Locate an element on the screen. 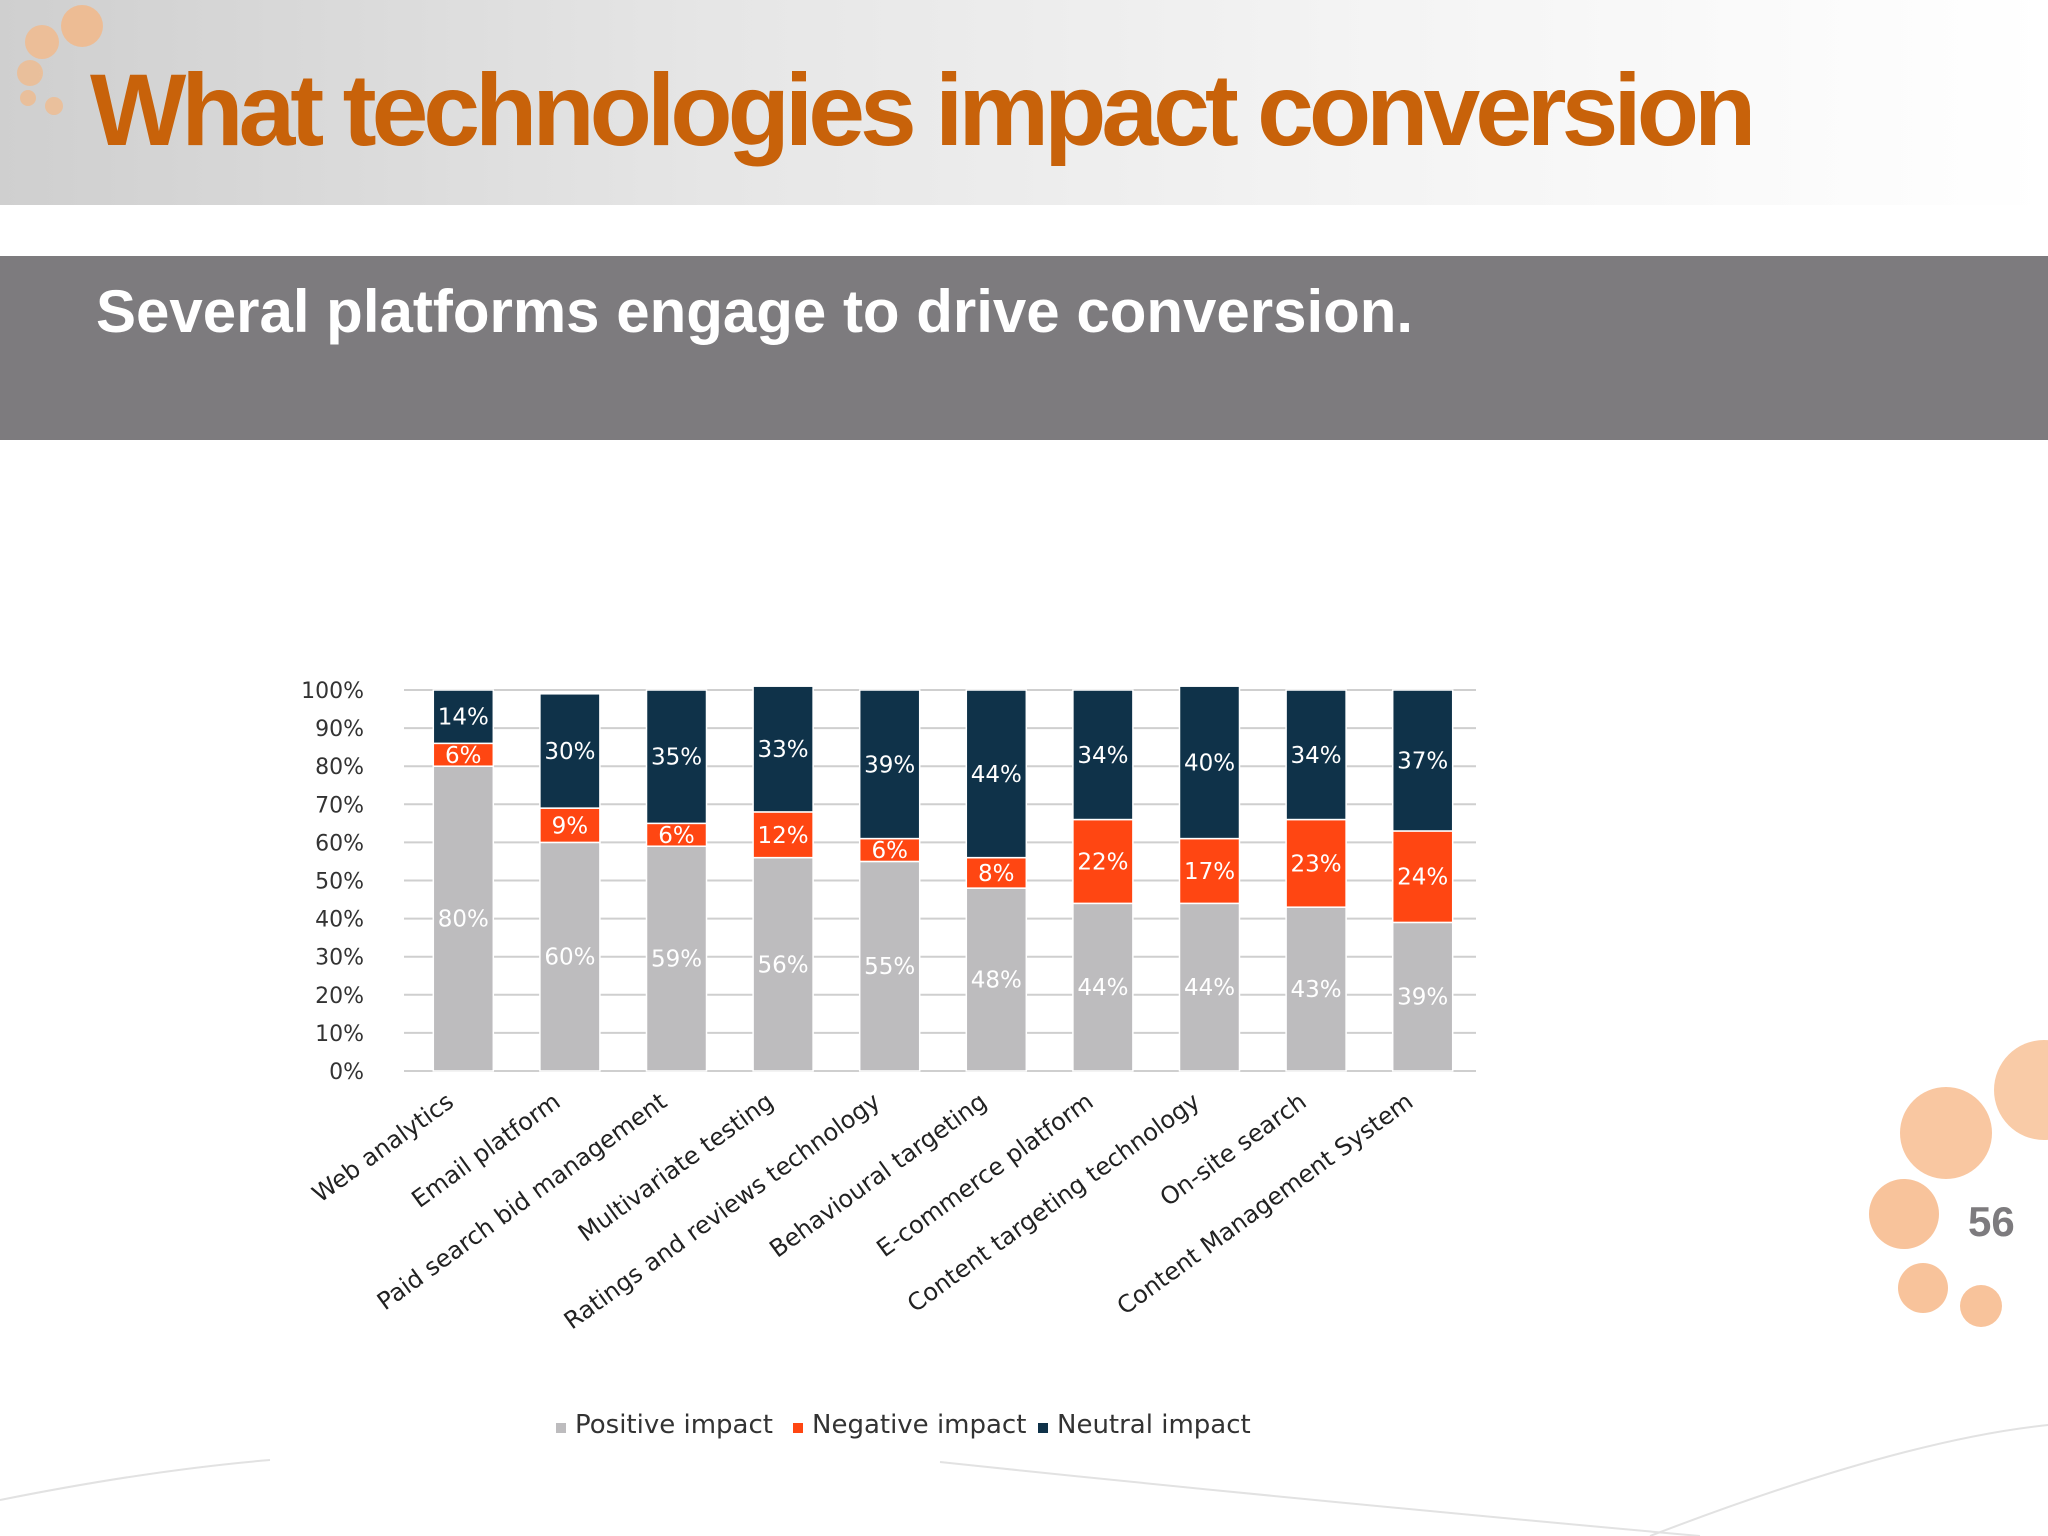  top-left-dots-decoration is located at coordinates (60, 60).